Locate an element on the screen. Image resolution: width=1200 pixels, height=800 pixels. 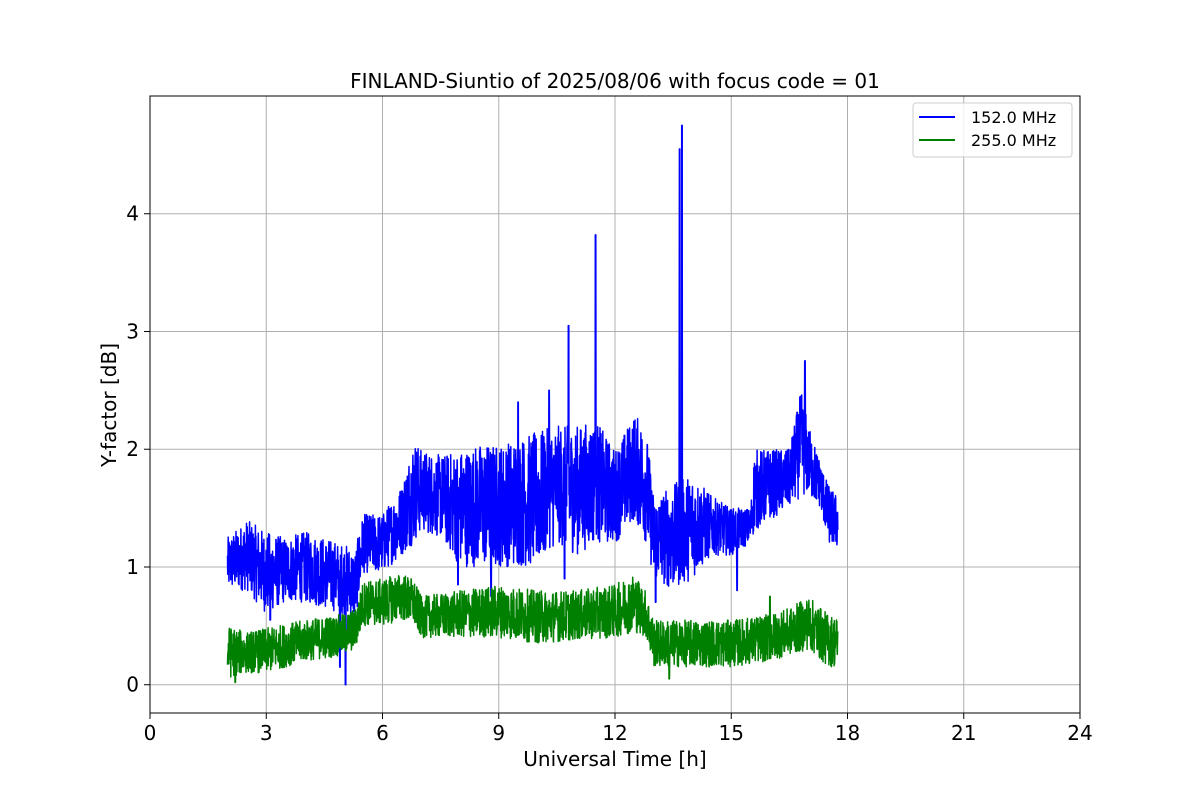
y-tick-label: 2 is located at coordinates (132, 449).